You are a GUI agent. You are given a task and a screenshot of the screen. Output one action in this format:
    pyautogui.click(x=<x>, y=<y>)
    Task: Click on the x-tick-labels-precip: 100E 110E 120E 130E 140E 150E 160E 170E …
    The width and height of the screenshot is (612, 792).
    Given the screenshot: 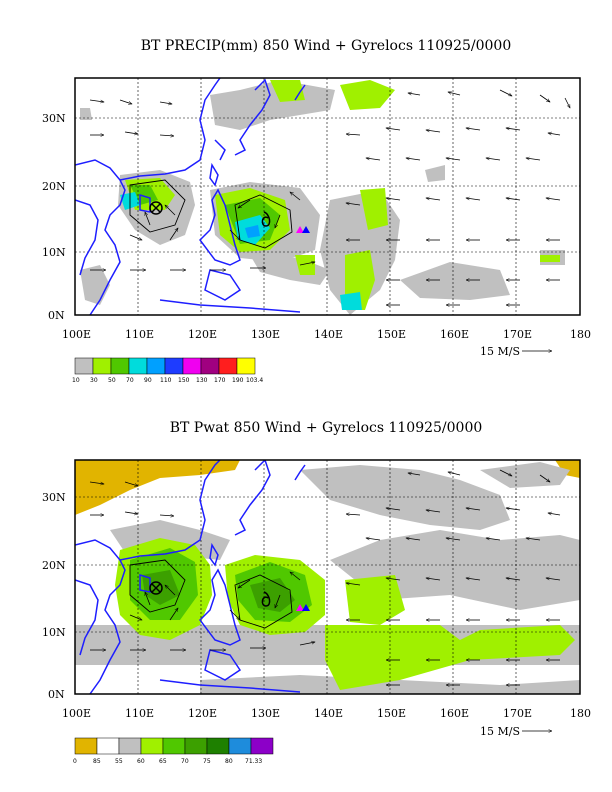 What is the action you would take?
    pyautogui.click(x=326, y=334)
    